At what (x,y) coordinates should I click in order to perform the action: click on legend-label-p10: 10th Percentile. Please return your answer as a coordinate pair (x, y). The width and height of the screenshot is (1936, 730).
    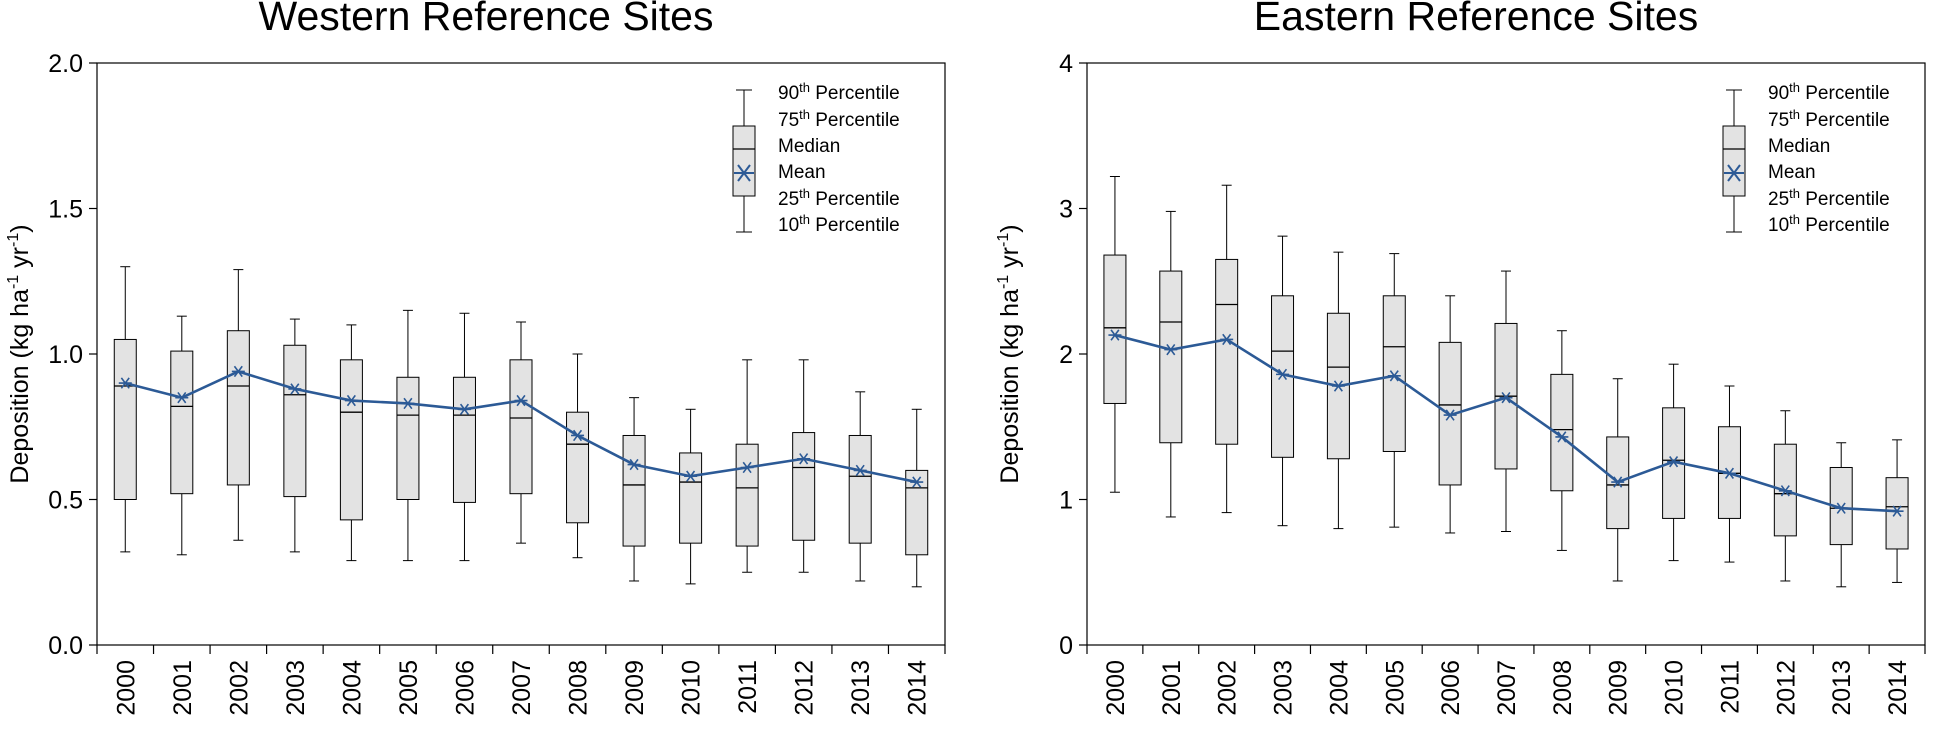
    Looking at the image, I should click on (1829, 224).